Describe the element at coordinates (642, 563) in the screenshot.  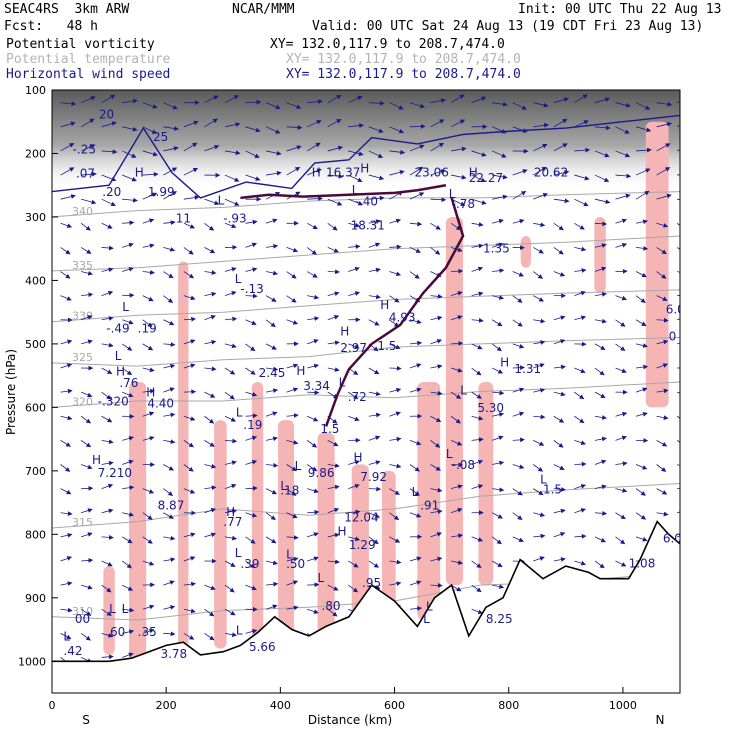
I see `pv-annotation: 1.08` at that location.